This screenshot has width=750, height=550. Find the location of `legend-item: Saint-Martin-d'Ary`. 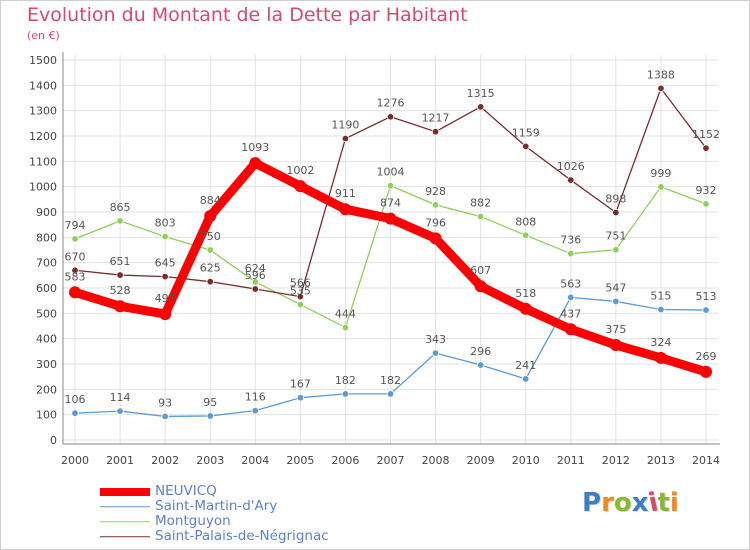

legend-item: Saint-Martin-d'Ary is located at coordinates (280, 506).